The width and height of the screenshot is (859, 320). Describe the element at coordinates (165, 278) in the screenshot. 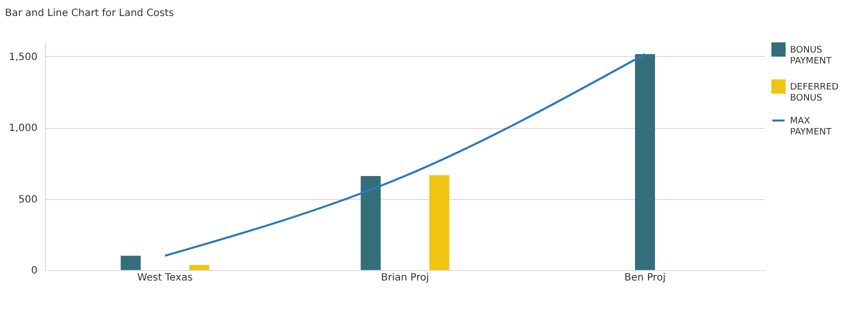

I see `x-tick-label: West Texas` at that location.